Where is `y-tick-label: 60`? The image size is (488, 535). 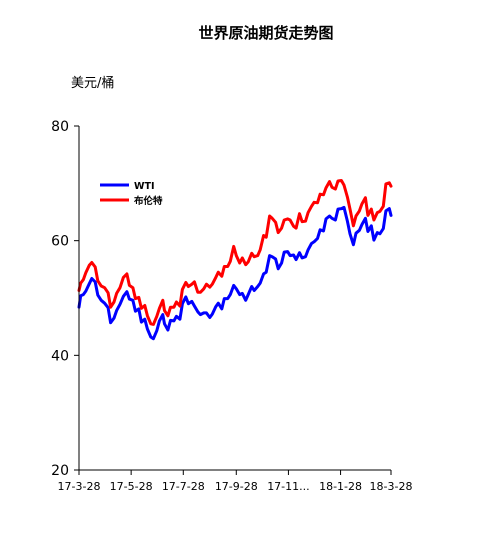 y-tick-label: 60 is located at coordinates (60, 242).